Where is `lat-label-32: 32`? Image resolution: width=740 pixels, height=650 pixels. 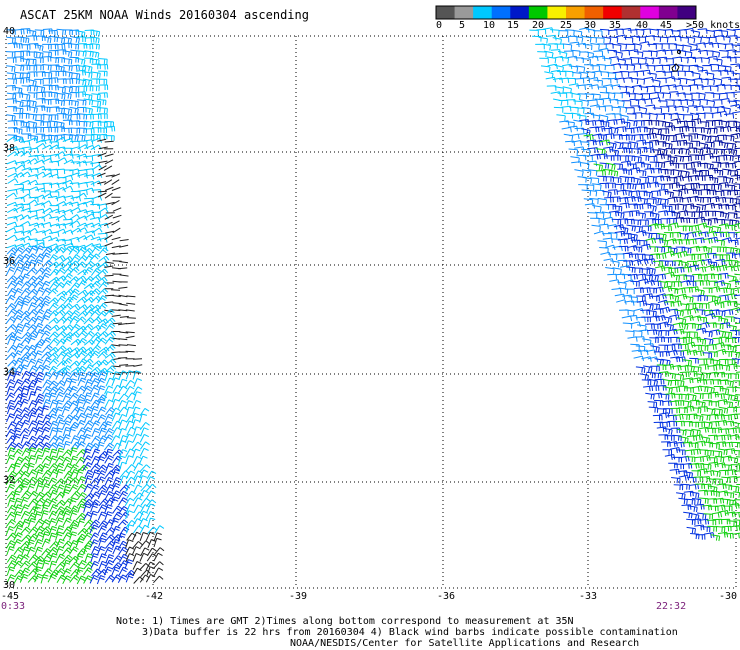 lat-label-32: 32 is located at coordinates (9, 480).